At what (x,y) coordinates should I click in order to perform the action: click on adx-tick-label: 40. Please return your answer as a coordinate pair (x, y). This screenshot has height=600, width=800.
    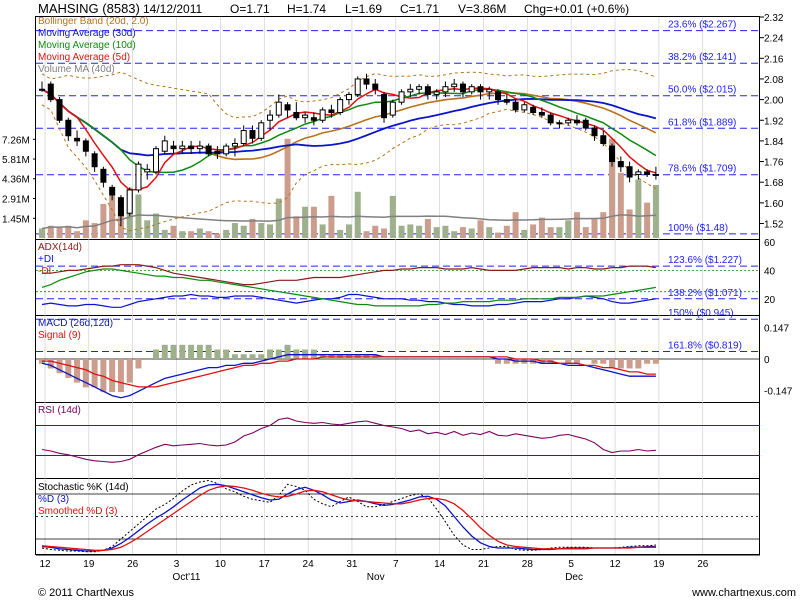
    Looking at the image, I should click on (770, 271).